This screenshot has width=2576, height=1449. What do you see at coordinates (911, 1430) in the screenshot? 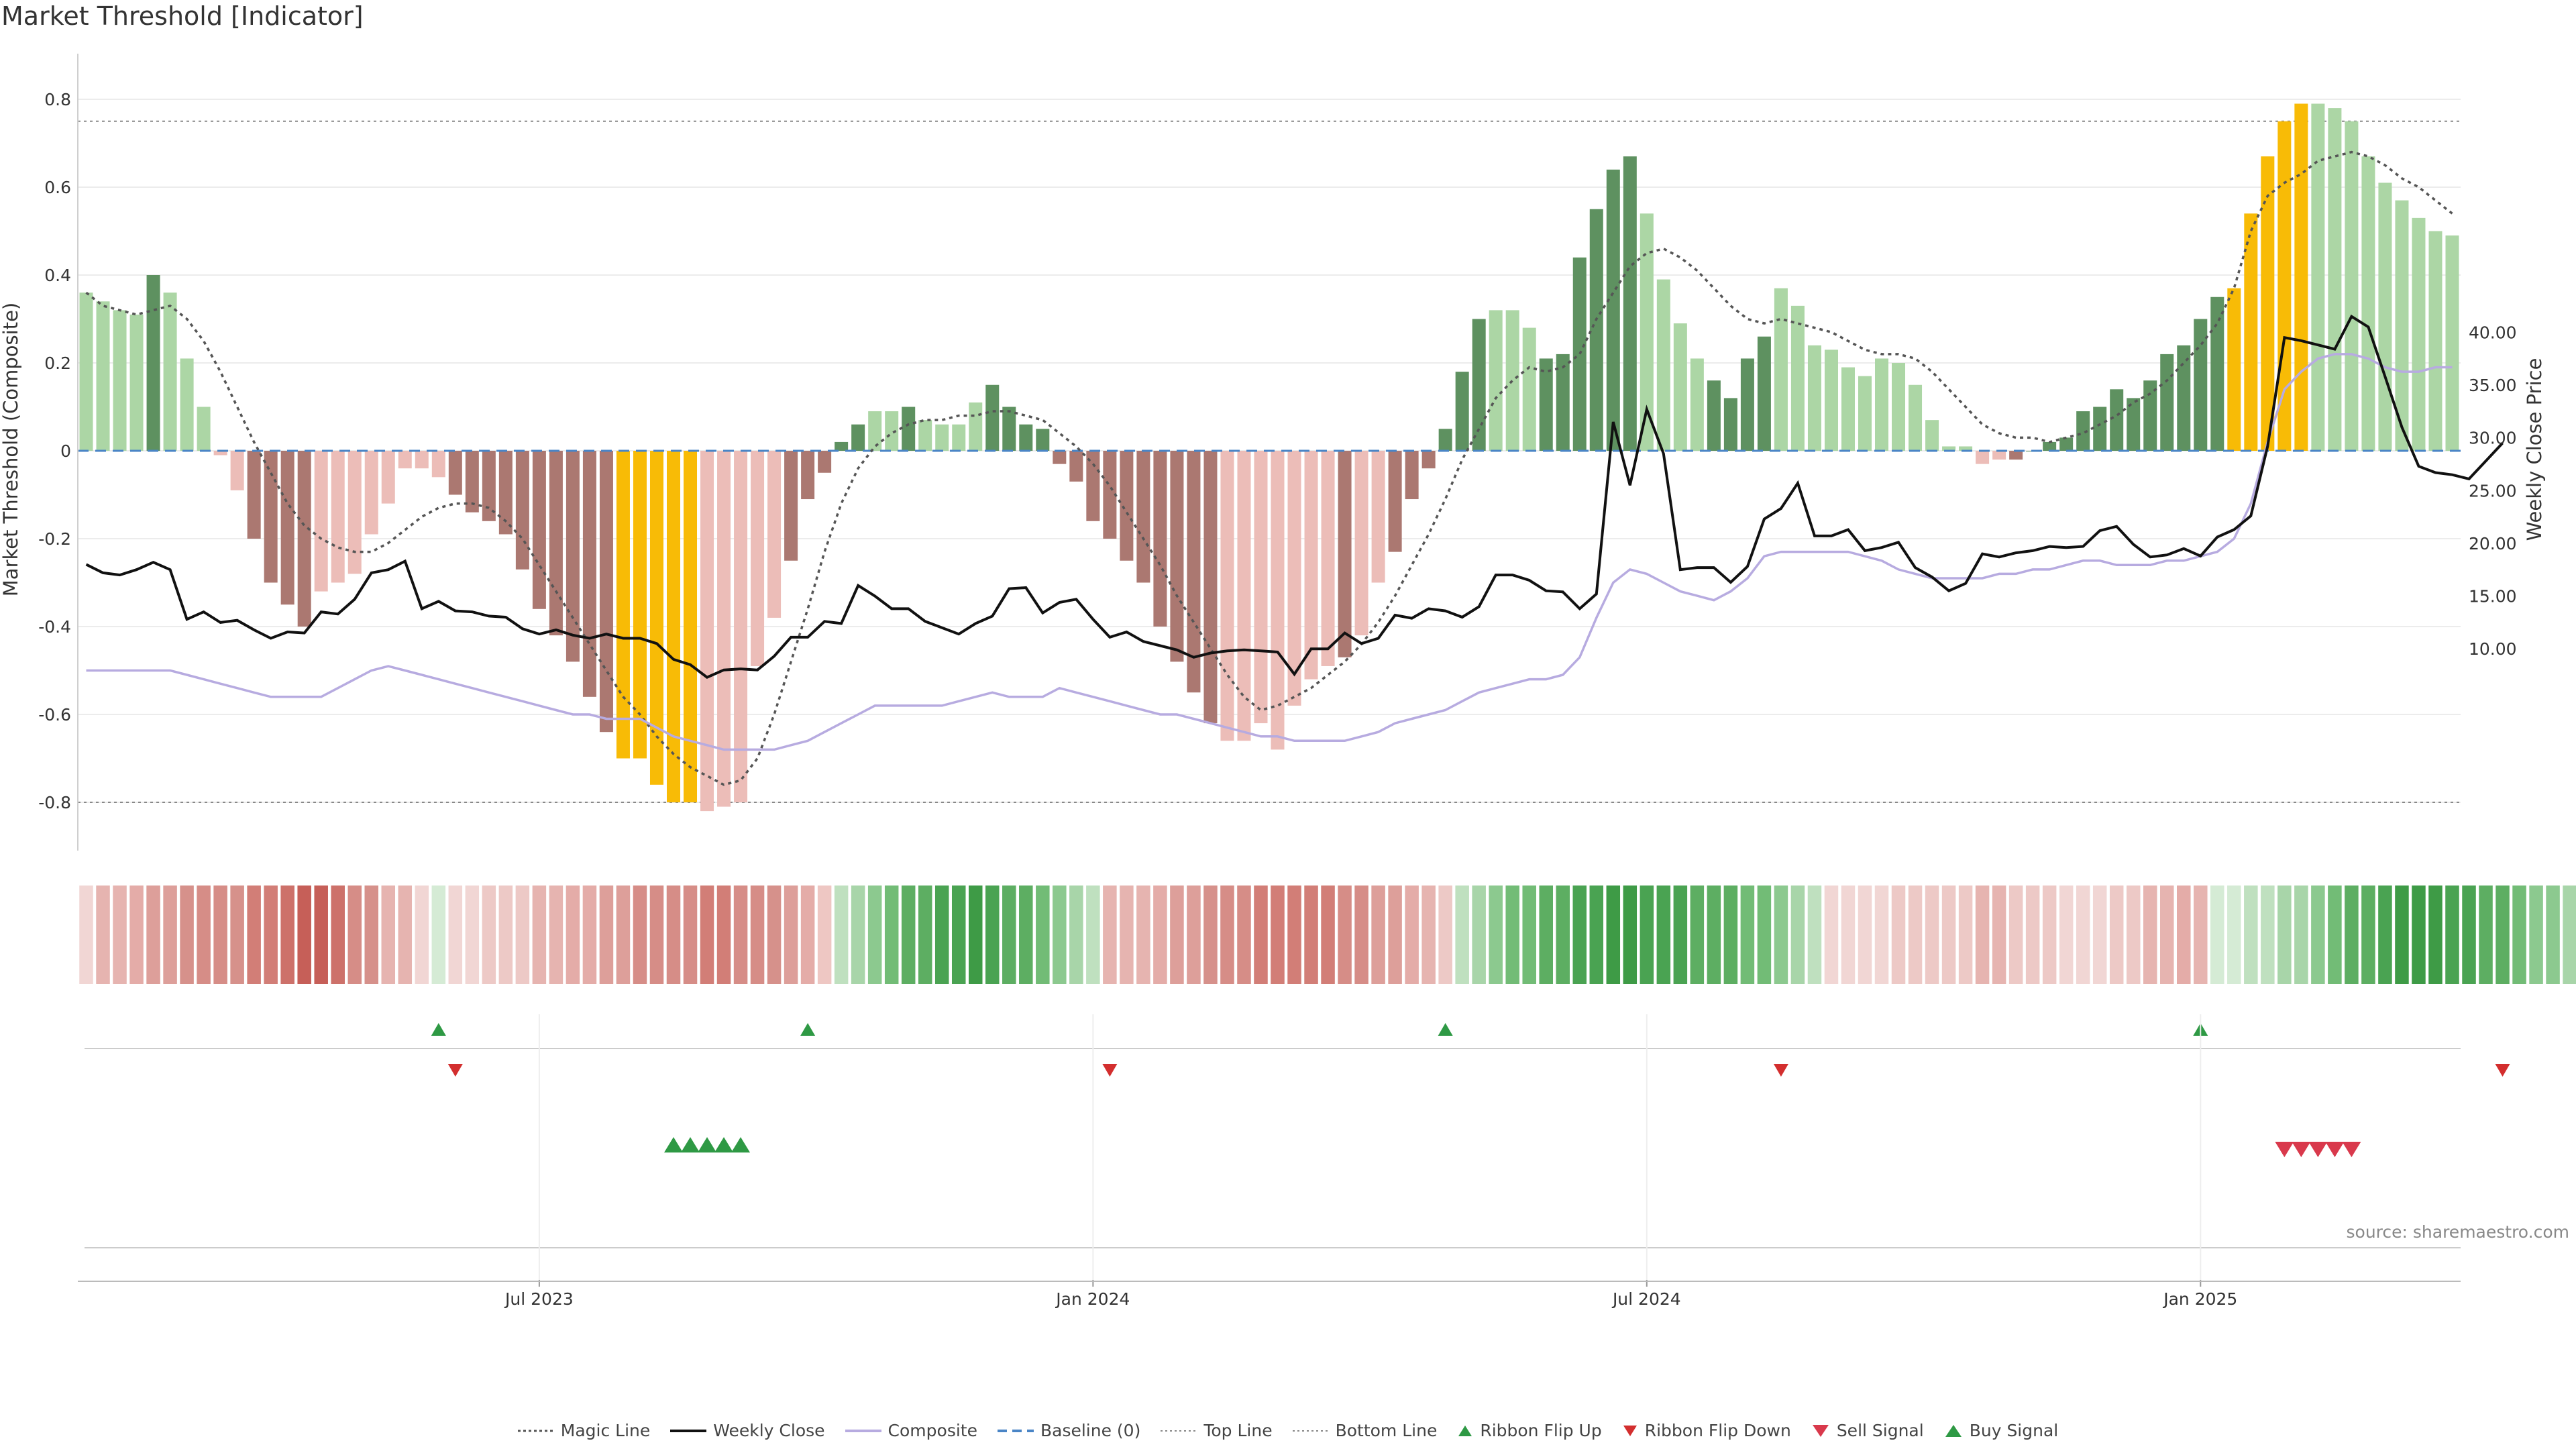
I see `legend-composite: Composite` at bounding box center [911, 1430].